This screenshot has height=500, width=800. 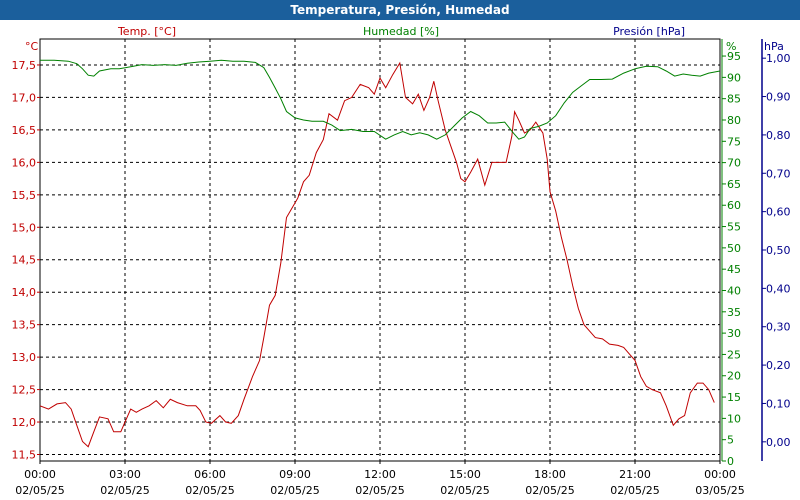 I want to click on humidity-tick-label: 45, so click(x=734, y=269).